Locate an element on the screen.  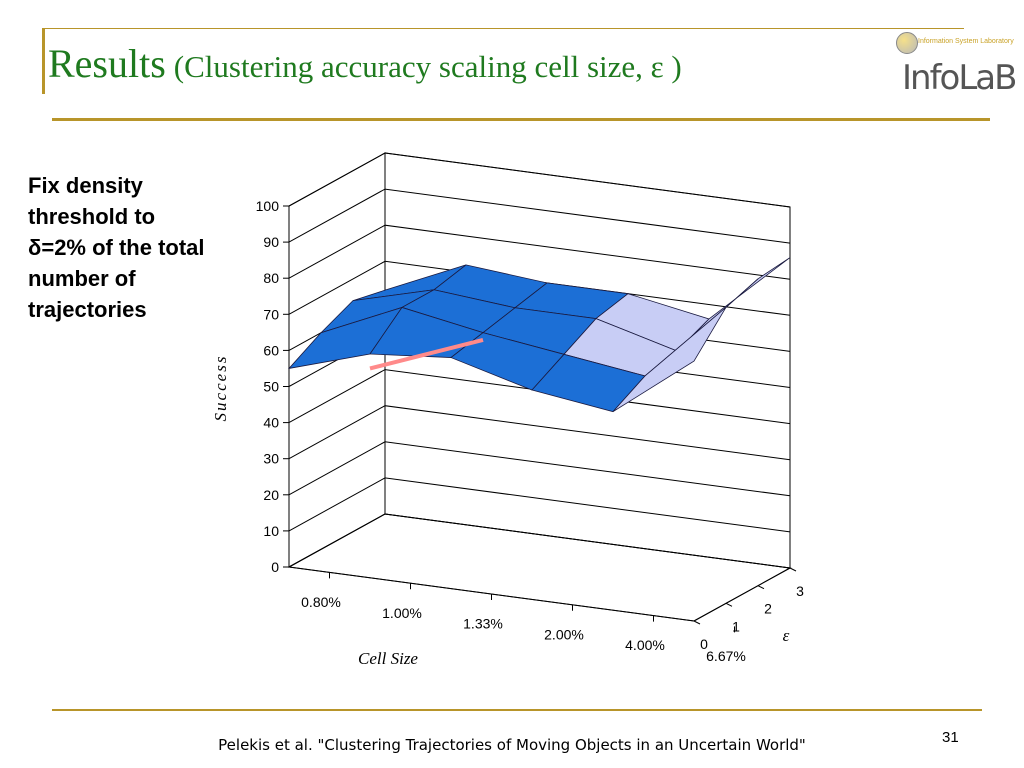
surface-ridge is located at coordinates (426, 354).